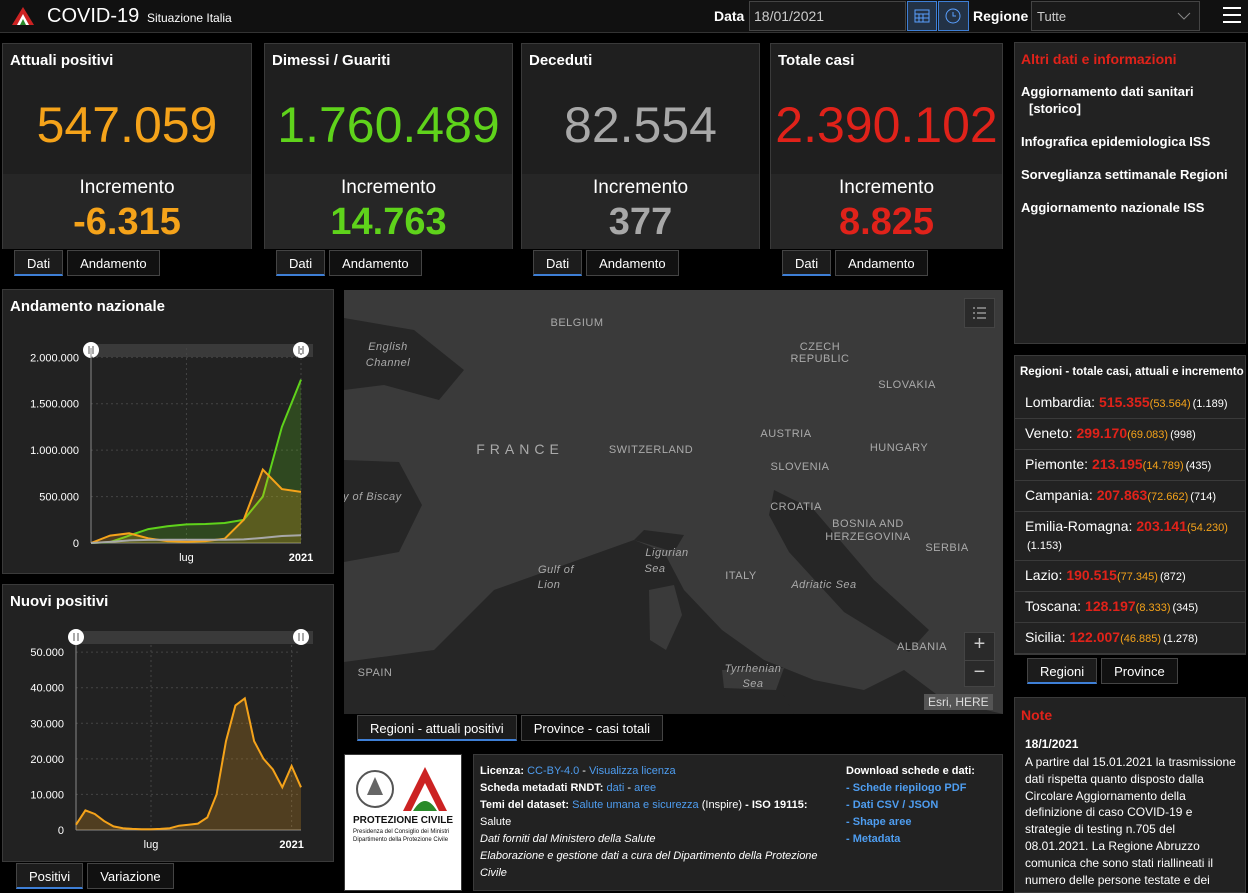 The width and height of the screenshot is (1248, 893). Describe the element at coordinates (1130, 403) in the screenshot. I see `region-row: Lombardia: 515.355(53.564) (1.189)` at that location.